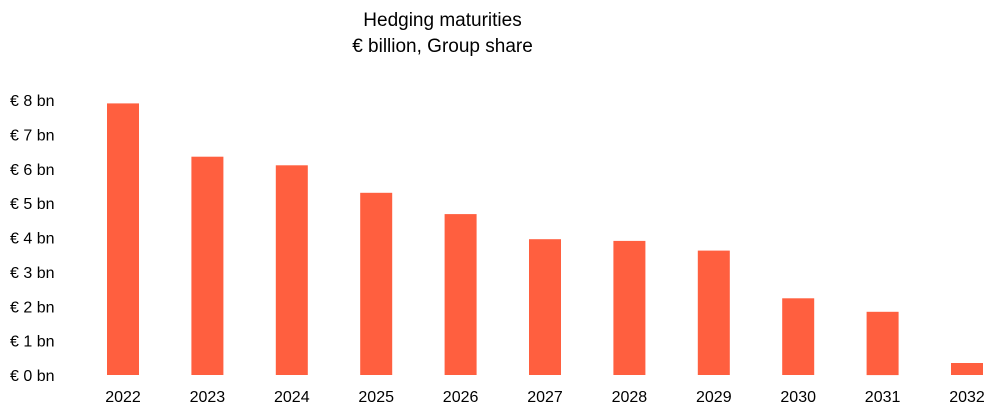  What do you see at coordinates (32, 273) in the screenshot?
I see `y-tick-label: € 3 bn` at bounding box center [32, 273].